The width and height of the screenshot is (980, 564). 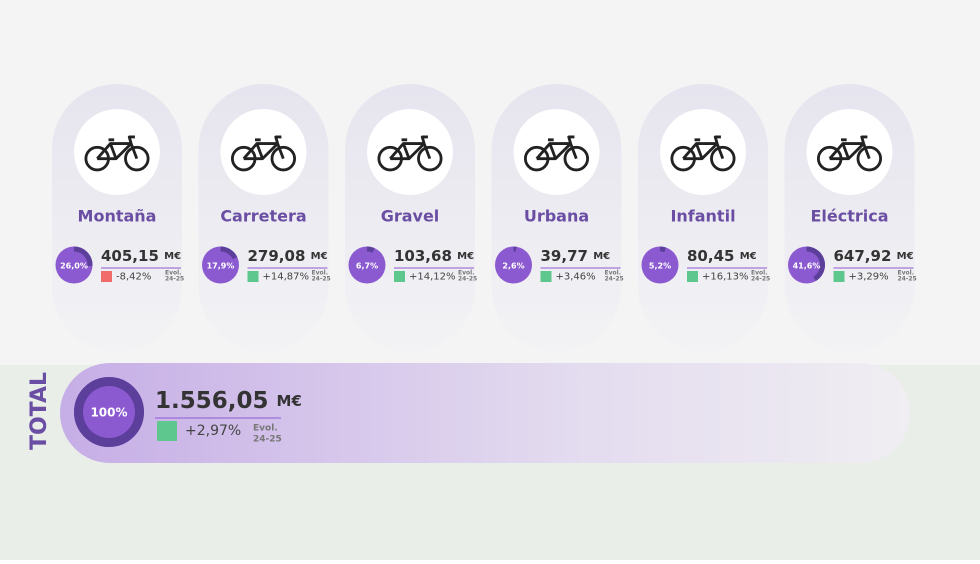 What do you see at coordinates (556, 216) in the screenshot?
I see `category-name: Urbana` at bounding box center [556, 216].